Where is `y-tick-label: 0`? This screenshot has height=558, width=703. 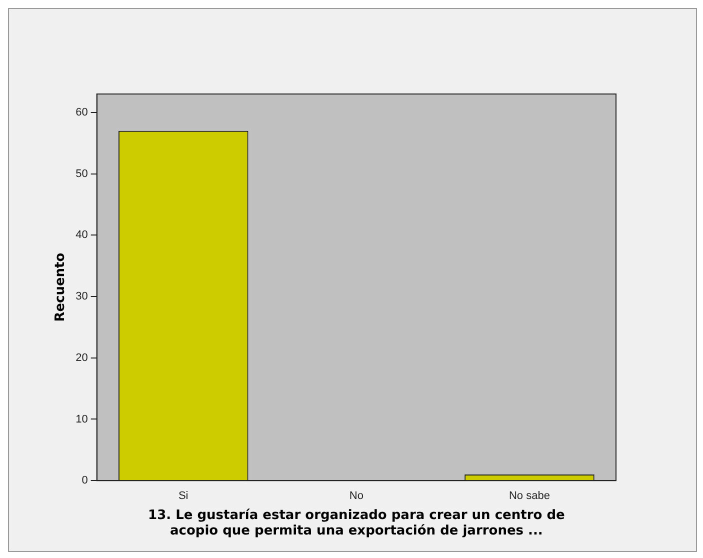
y-tick-label: 0 is located at coordinates (85, 480).